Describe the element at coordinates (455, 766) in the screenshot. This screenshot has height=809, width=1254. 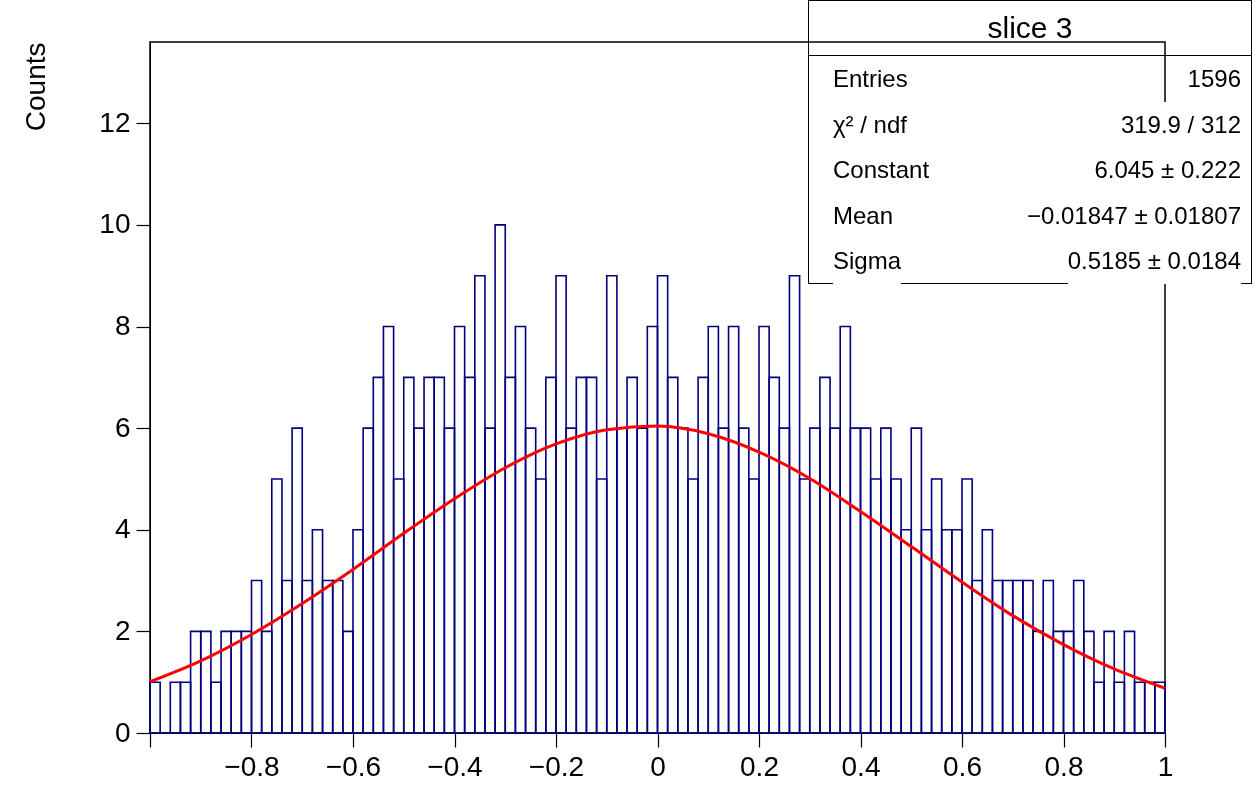
I see `x-tick-label: −0.4` at that location.